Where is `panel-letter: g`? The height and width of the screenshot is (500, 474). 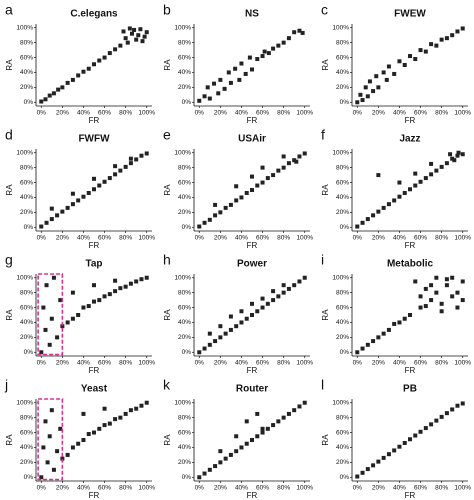
panel-letter: g is located at coordinates (9, 260).